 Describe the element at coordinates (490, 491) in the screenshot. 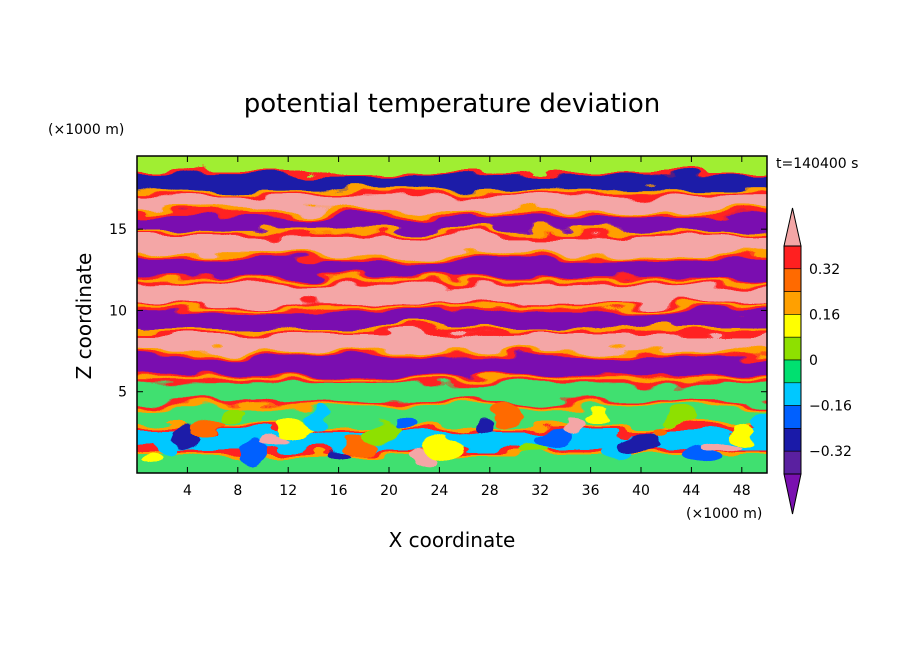

I see `x-tick-label: 28` at that location.